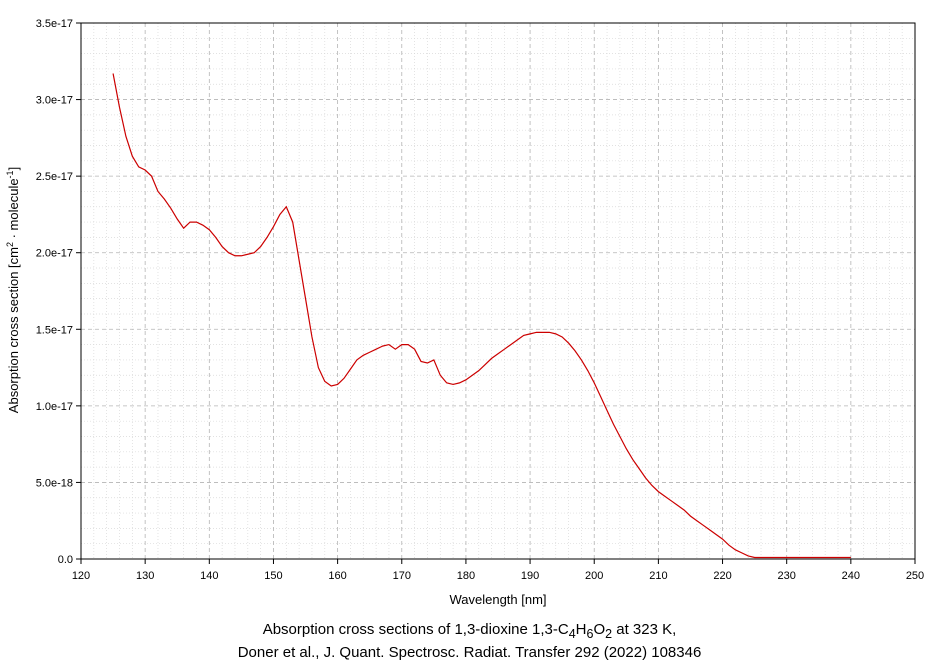  I want to click on y-tick-label: 2.0e-17, so click(54, 254).